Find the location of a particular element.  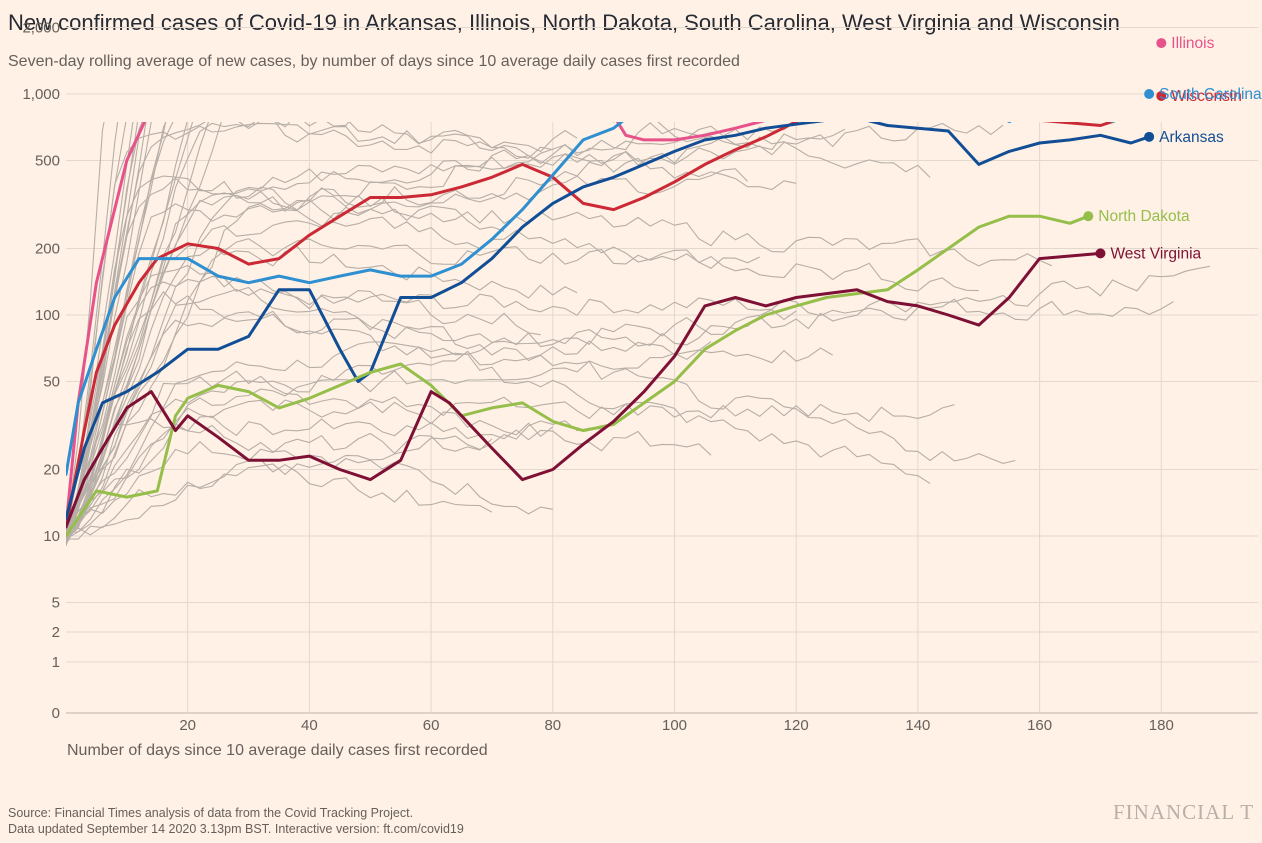

y-tick-label: 5 is located at coordinates (56, 603).